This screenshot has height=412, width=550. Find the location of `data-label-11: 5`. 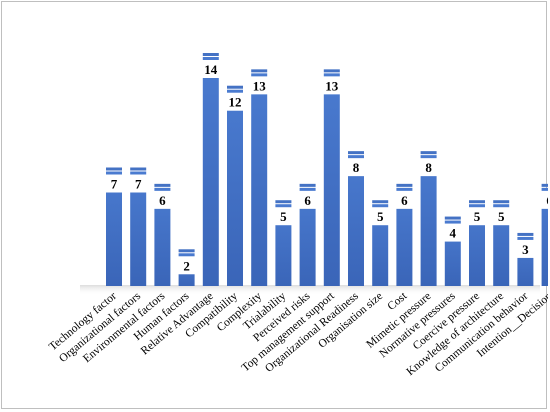

data-label-11: 5 is located at coordinates (380, 216).